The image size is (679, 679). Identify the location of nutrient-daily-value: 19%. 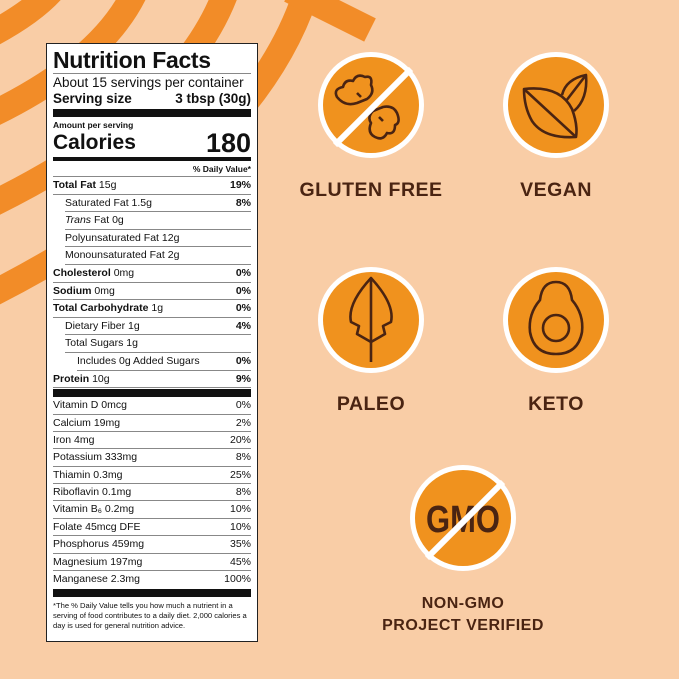
(240, 185).